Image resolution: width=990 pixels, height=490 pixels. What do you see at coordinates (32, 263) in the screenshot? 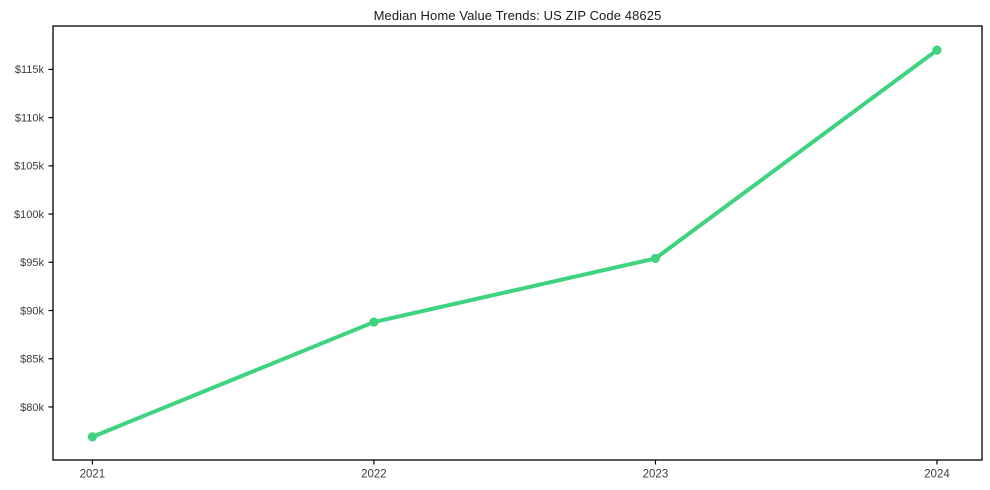
I see `y-axis-tick-label: $95k` at bounding box center [32, 263].